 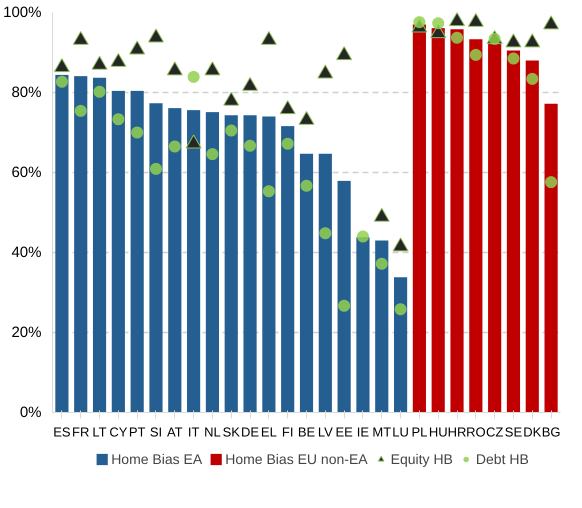 I want to click on x-tick-label: LV, so click(x=326, y=432).